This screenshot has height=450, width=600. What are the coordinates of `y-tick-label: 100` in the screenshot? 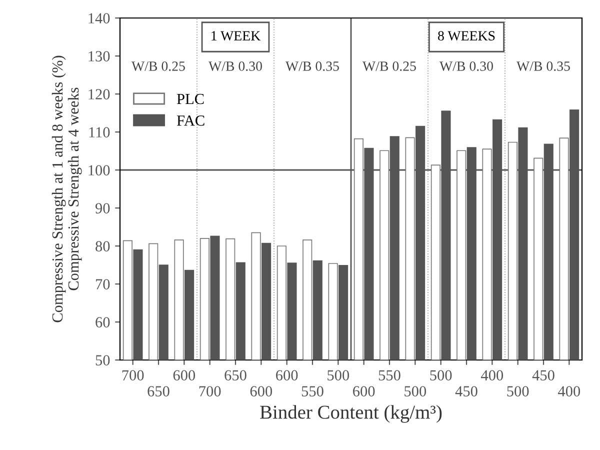 It's located at (99, 170).